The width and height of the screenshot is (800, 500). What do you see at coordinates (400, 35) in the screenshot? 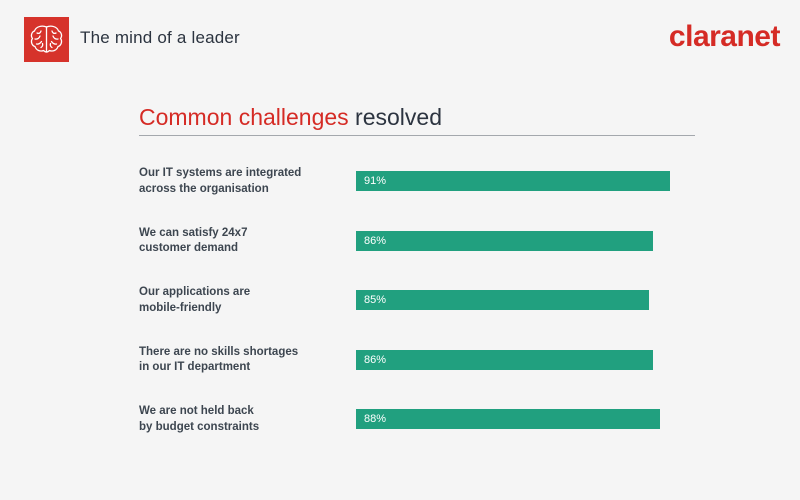
I see `header: The mind of a leader claranet` at bounding box center [400, 35].